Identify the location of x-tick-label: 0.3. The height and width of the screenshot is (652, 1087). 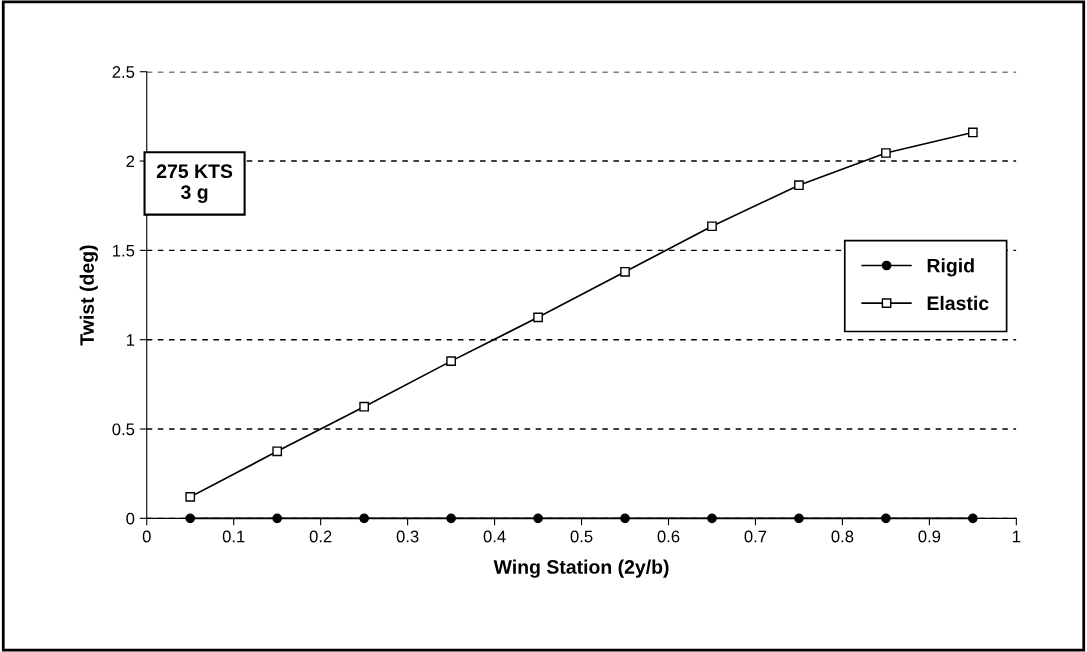
(407, 536).